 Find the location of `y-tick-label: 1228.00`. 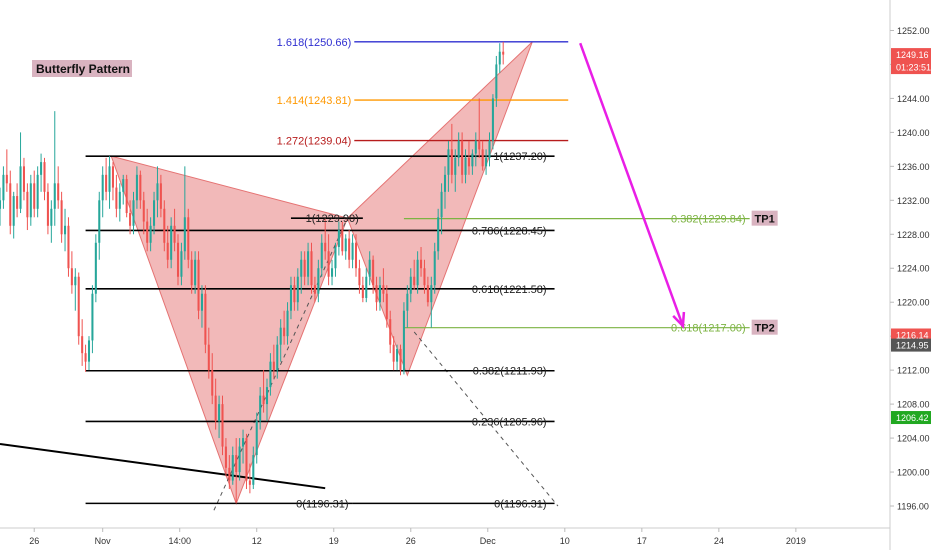

y-tick-label: 1228.00 is located at coordinates (913, 235).